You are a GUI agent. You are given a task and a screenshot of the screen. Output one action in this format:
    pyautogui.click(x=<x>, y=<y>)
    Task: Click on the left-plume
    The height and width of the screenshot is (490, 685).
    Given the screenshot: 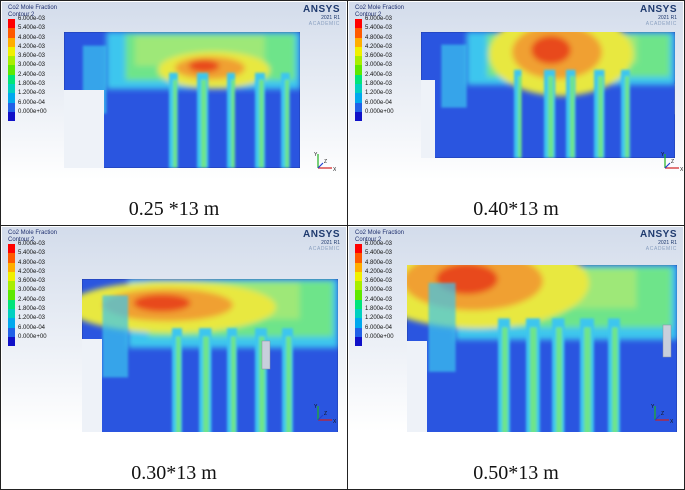 What is the action you would take?
    pyautogui.click(x=115, y=336)
    